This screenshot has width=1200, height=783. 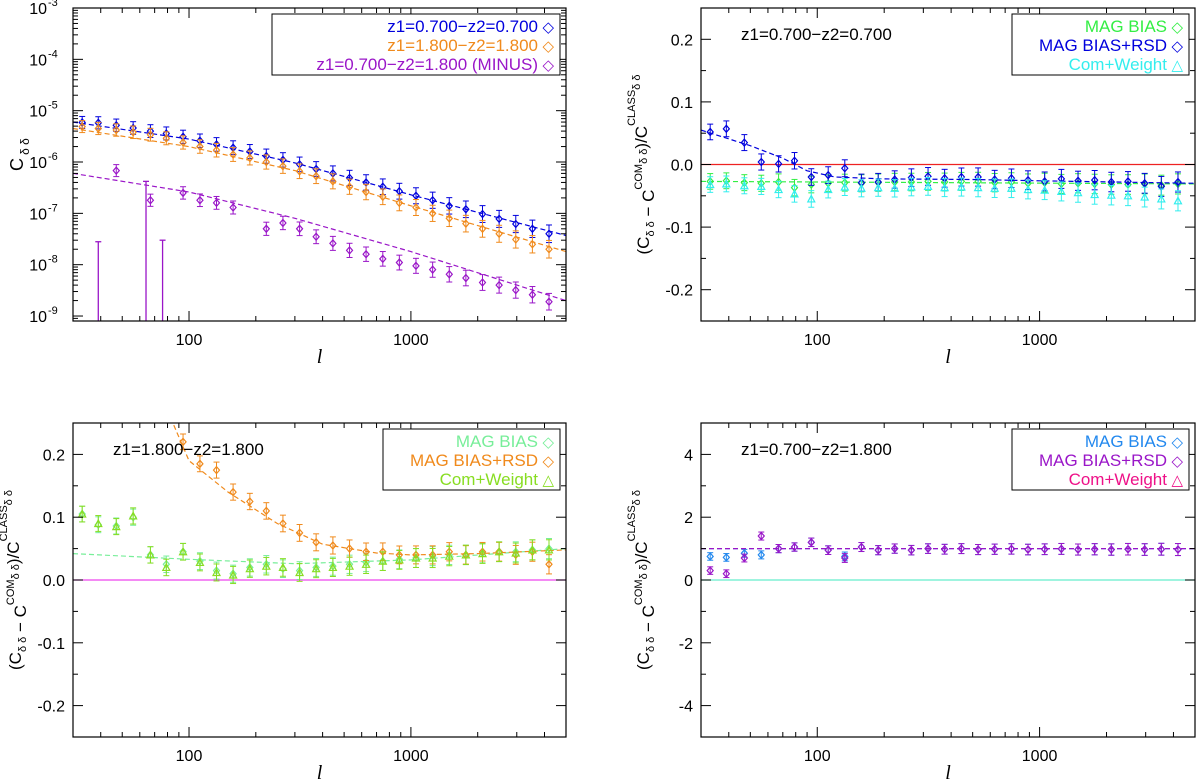 What do you see at coordinates (682, 103) in the screenshot?
I see `y-tick-label: 0.1` at bounding box center [682, 103].